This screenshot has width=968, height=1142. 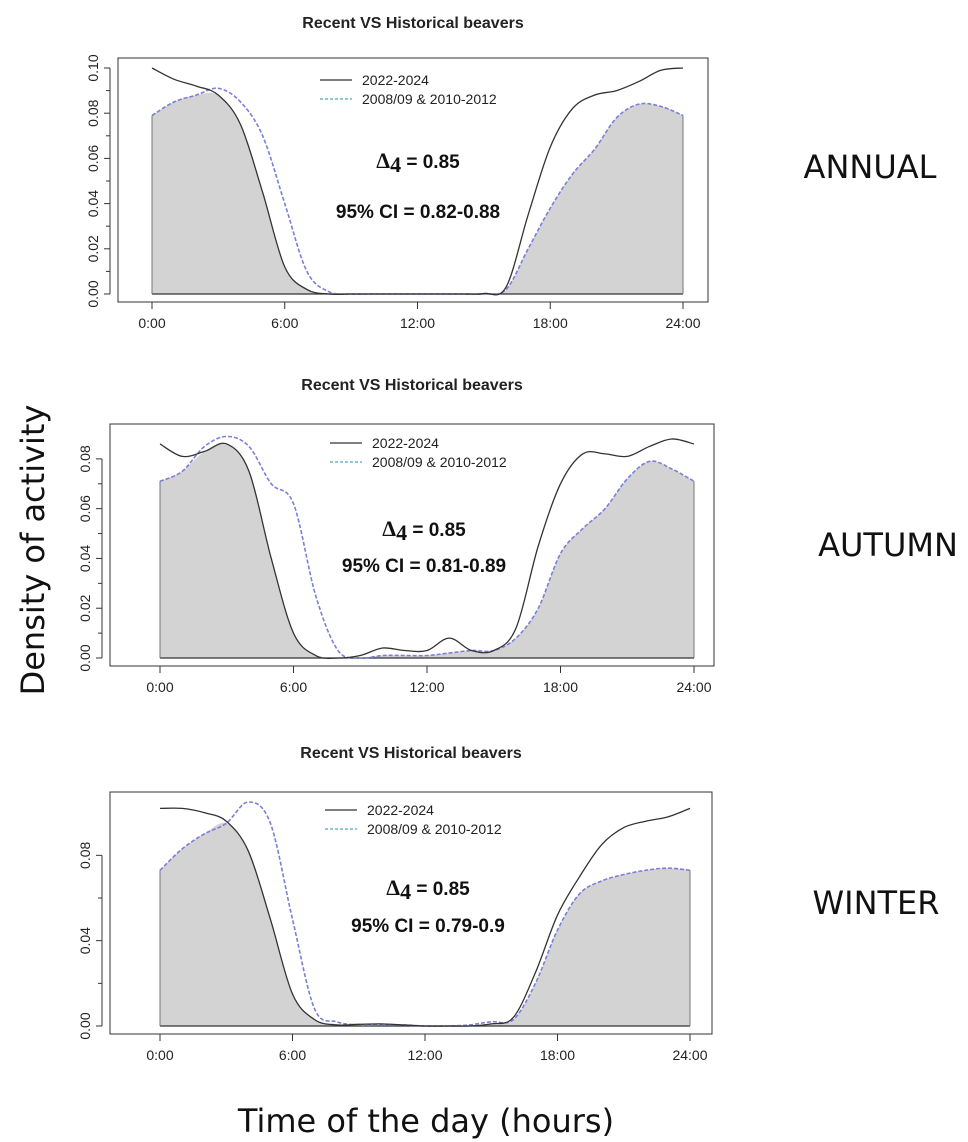 I want to click on y-tick-label: 0.10, so click(x=93, y=67).